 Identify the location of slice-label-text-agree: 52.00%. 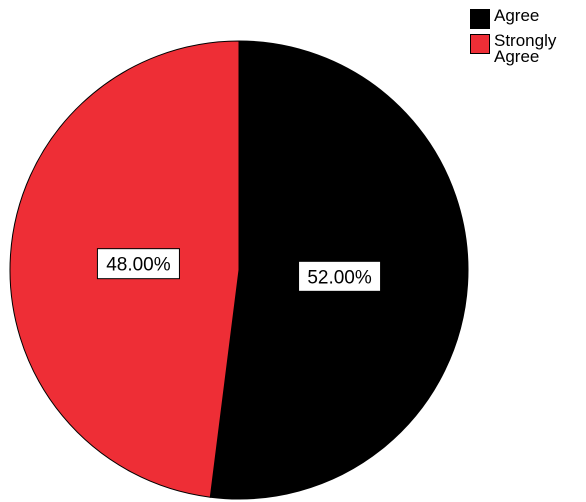
(339, 277).